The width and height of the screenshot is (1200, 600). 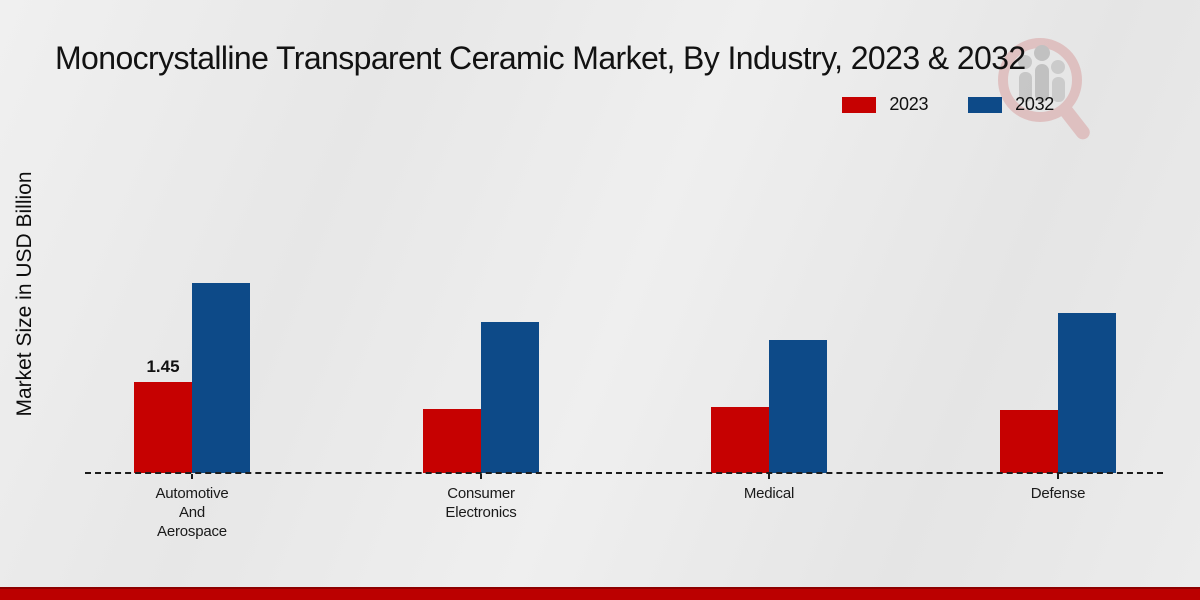 What do you see at coordinates (1034, 104) in the screenshot?
I see `legend-label-2032: 2032` at bounding box center [1034, 104].